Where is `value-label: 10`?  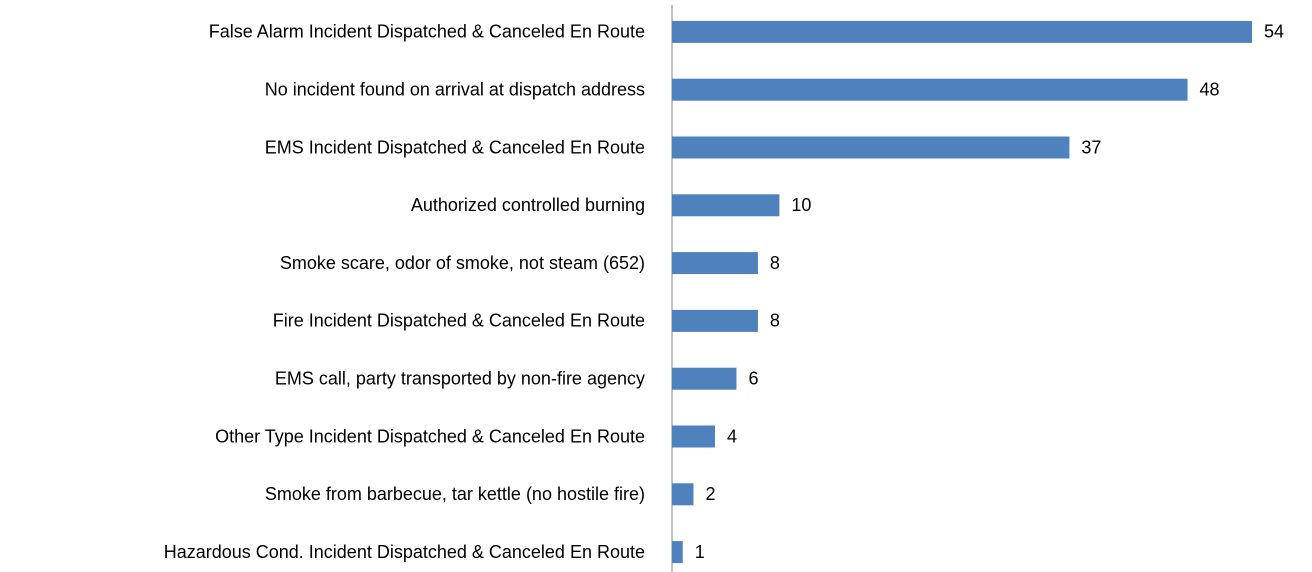
value-label: 10 is located at coordinates (801, 205).